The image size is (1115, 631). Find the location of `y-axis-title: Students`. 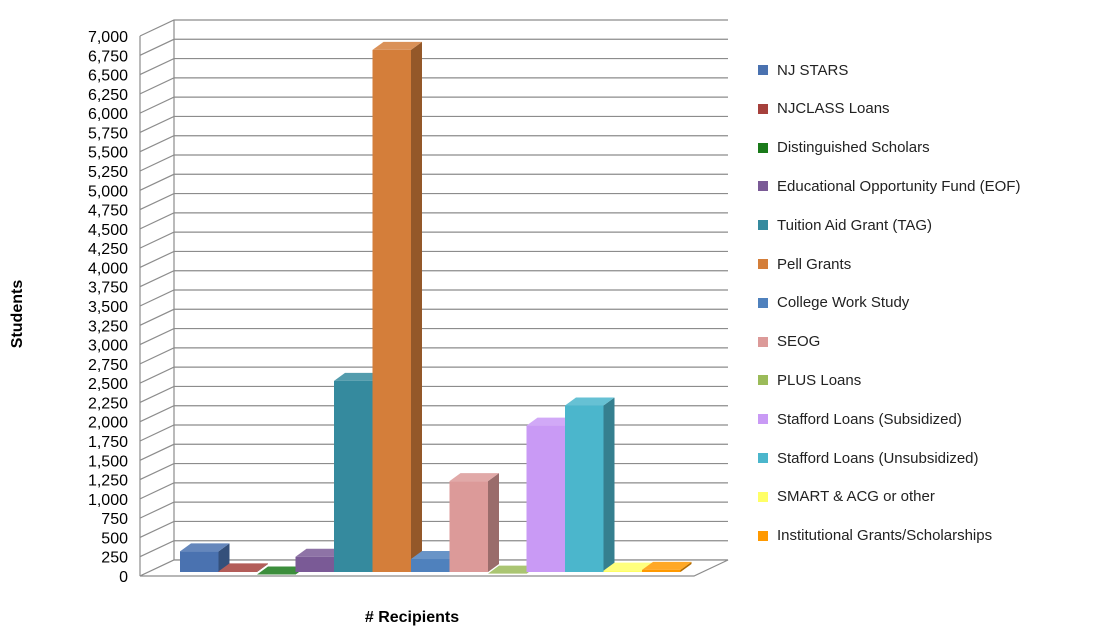

y-axis-title: Students is located at coordinates (17, 314).